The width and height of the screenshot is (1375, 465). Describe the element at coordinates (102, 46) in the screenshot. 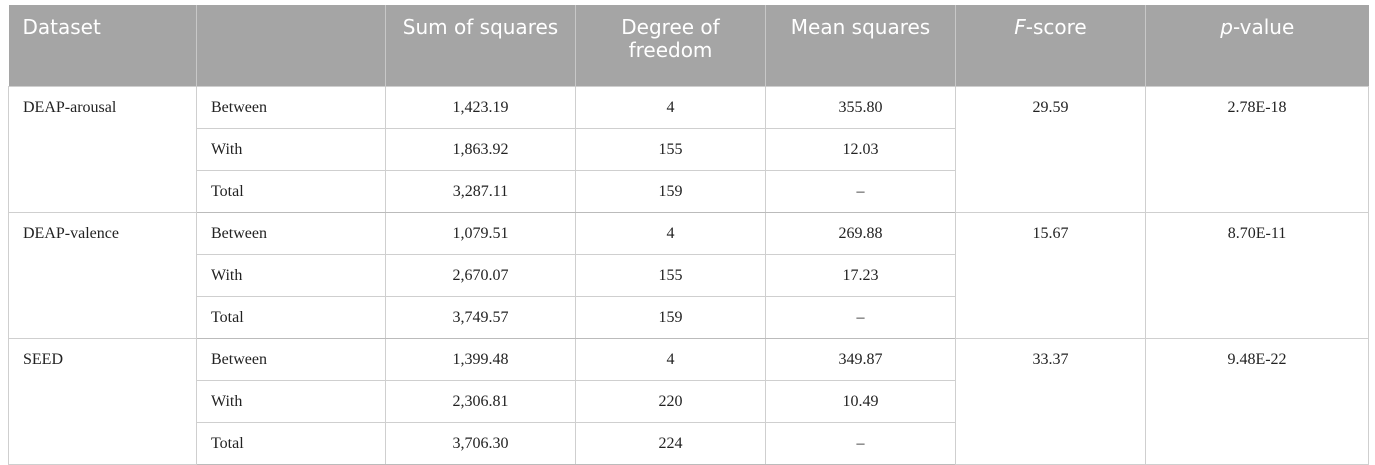

I see `header-cell: Dataset` at that location.